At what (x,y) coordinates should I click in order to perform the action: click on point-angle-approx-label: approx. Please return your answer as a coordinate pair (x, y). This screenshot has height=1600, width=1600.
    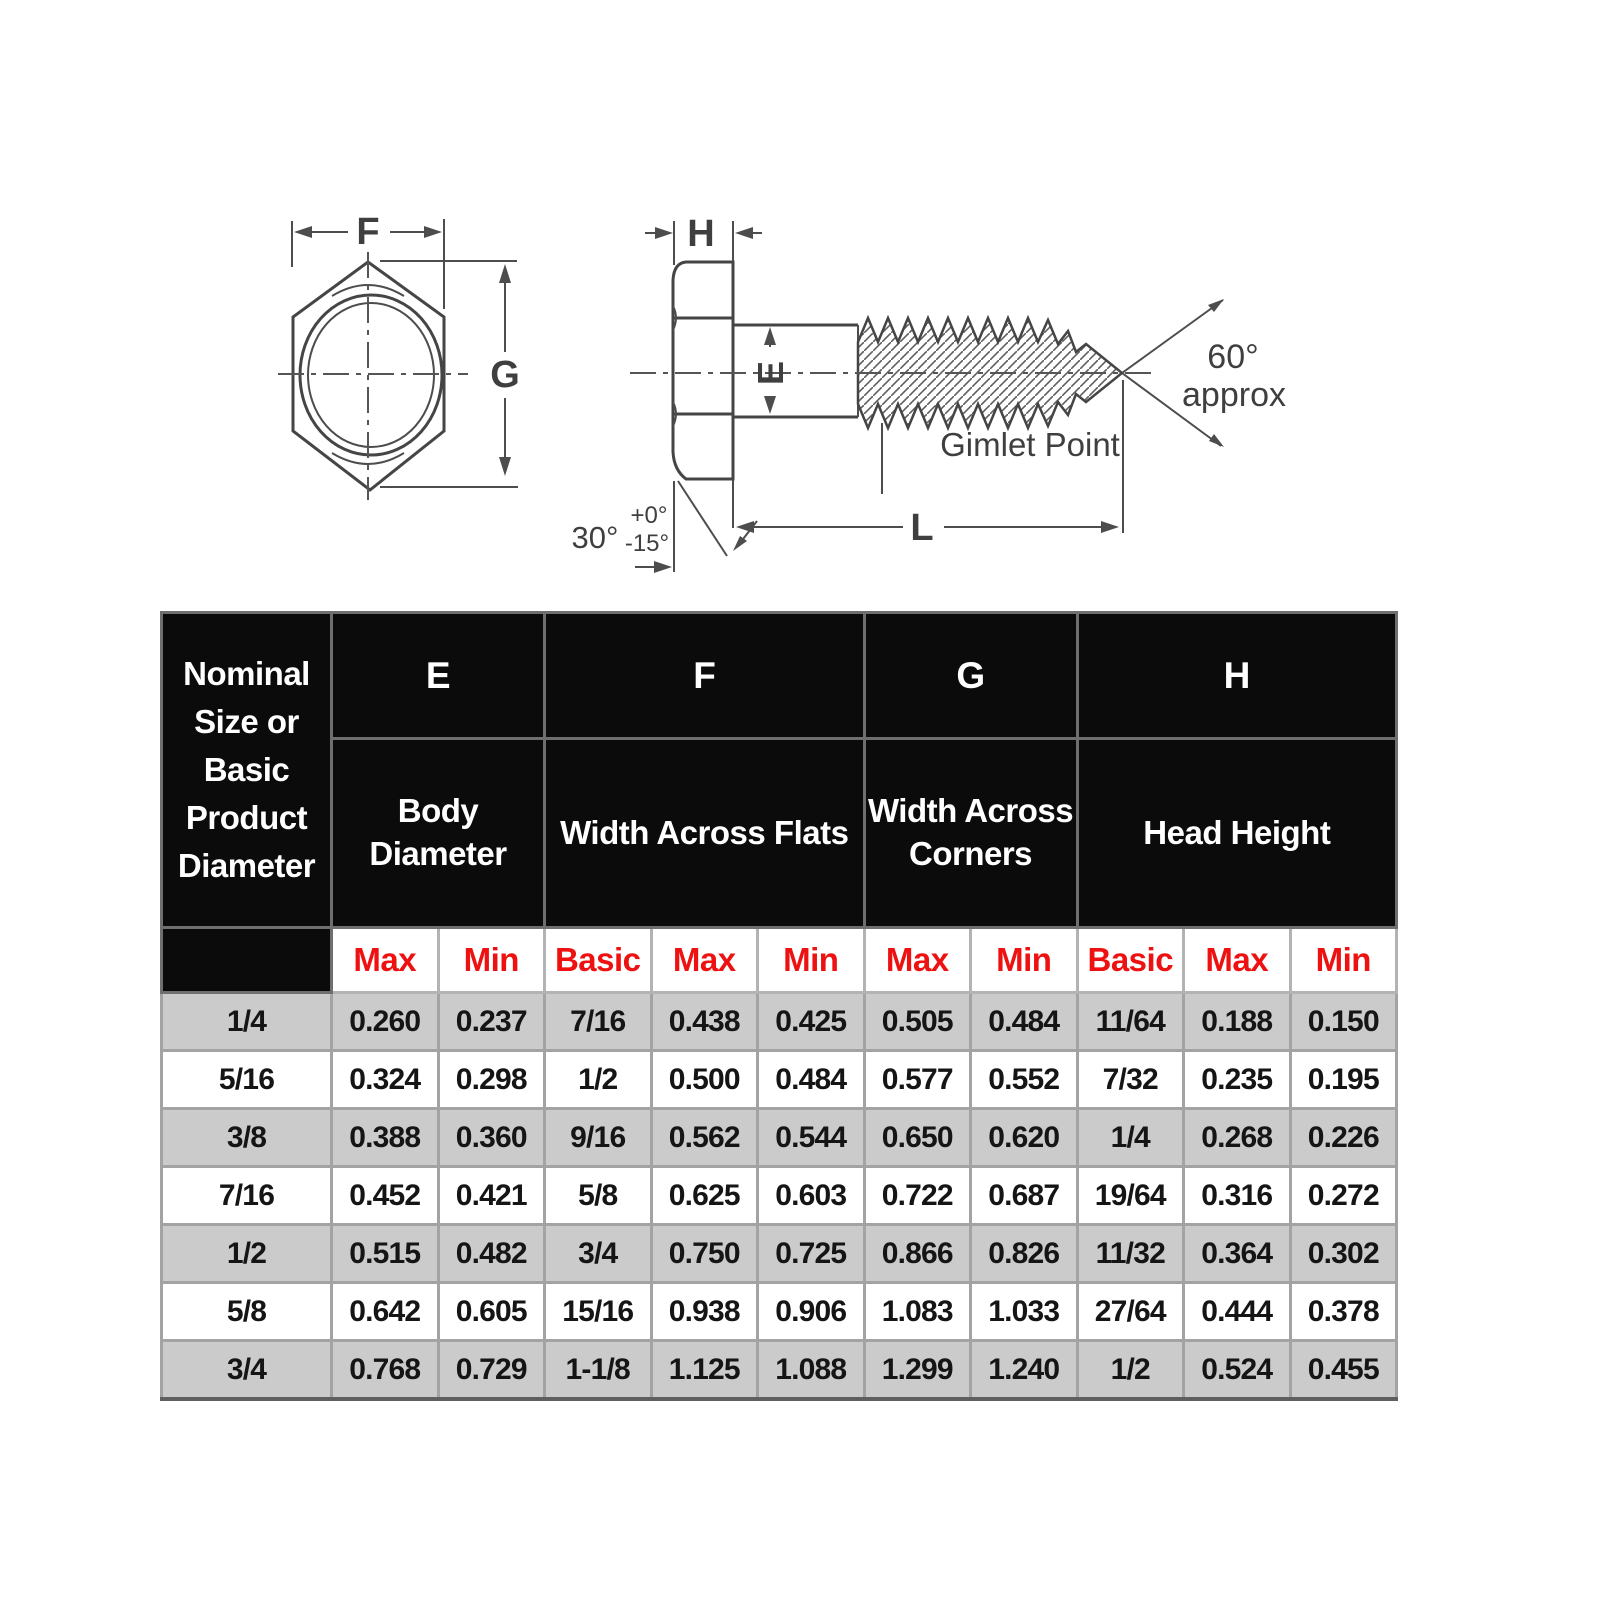
    Looking at the image, I should click on (1234, 395).